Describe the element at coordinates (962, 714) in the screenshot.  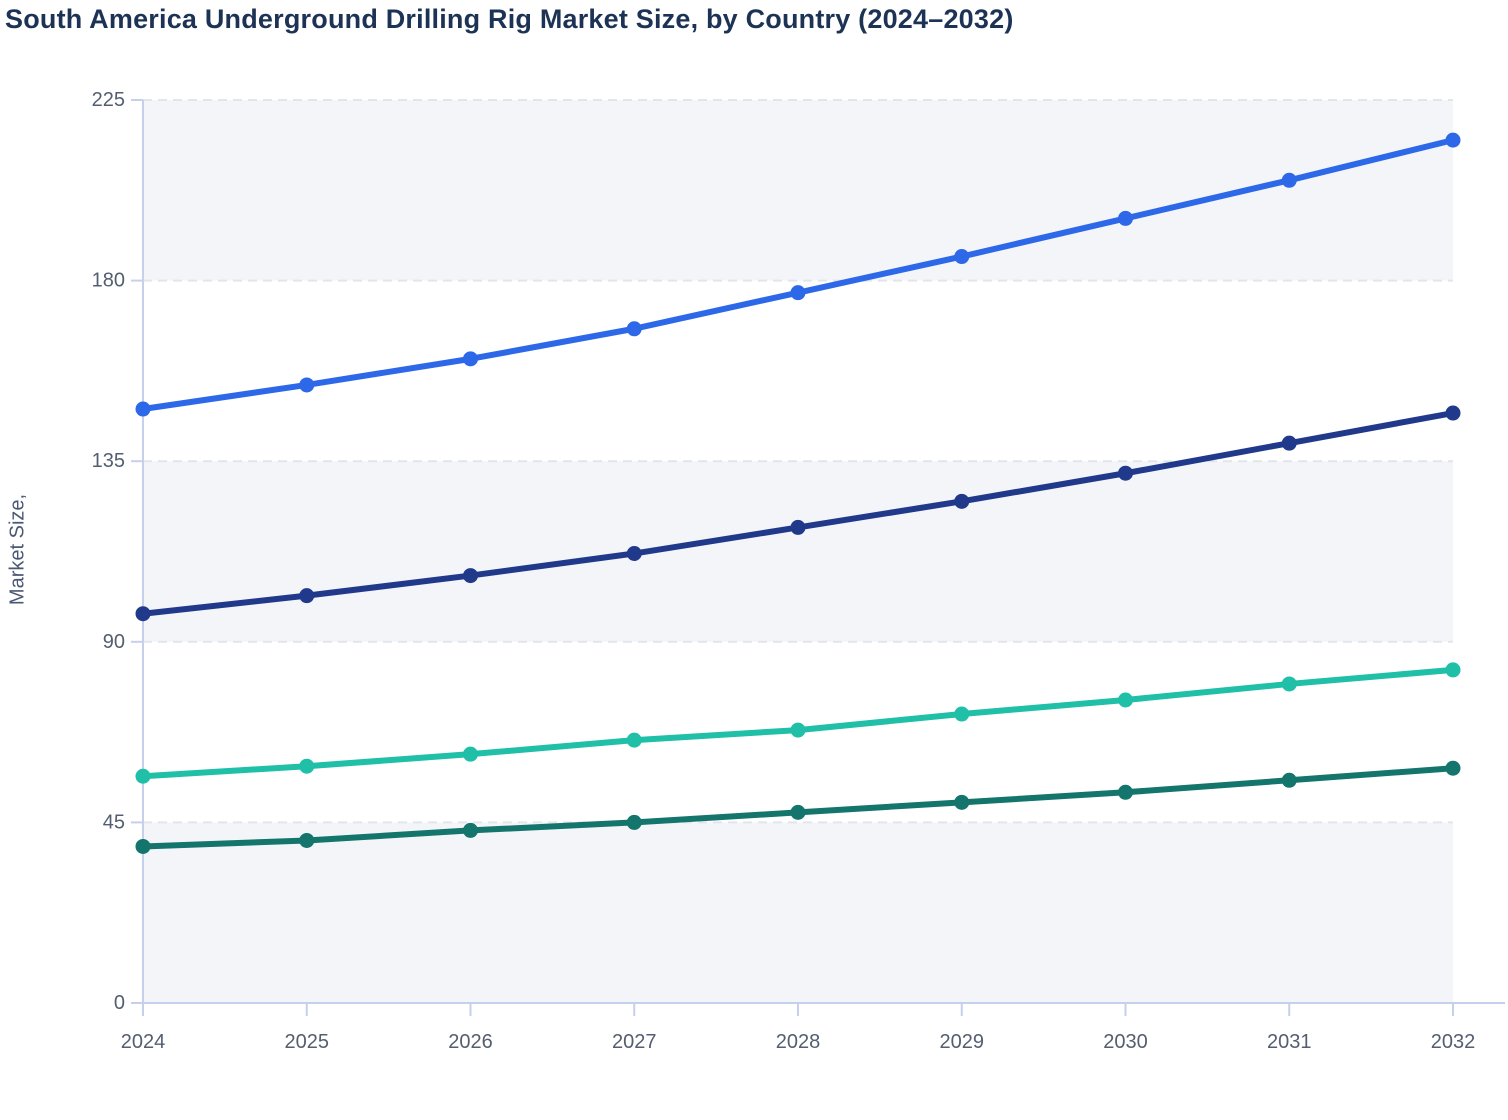
I see `data-point-teal-2029` at that location.